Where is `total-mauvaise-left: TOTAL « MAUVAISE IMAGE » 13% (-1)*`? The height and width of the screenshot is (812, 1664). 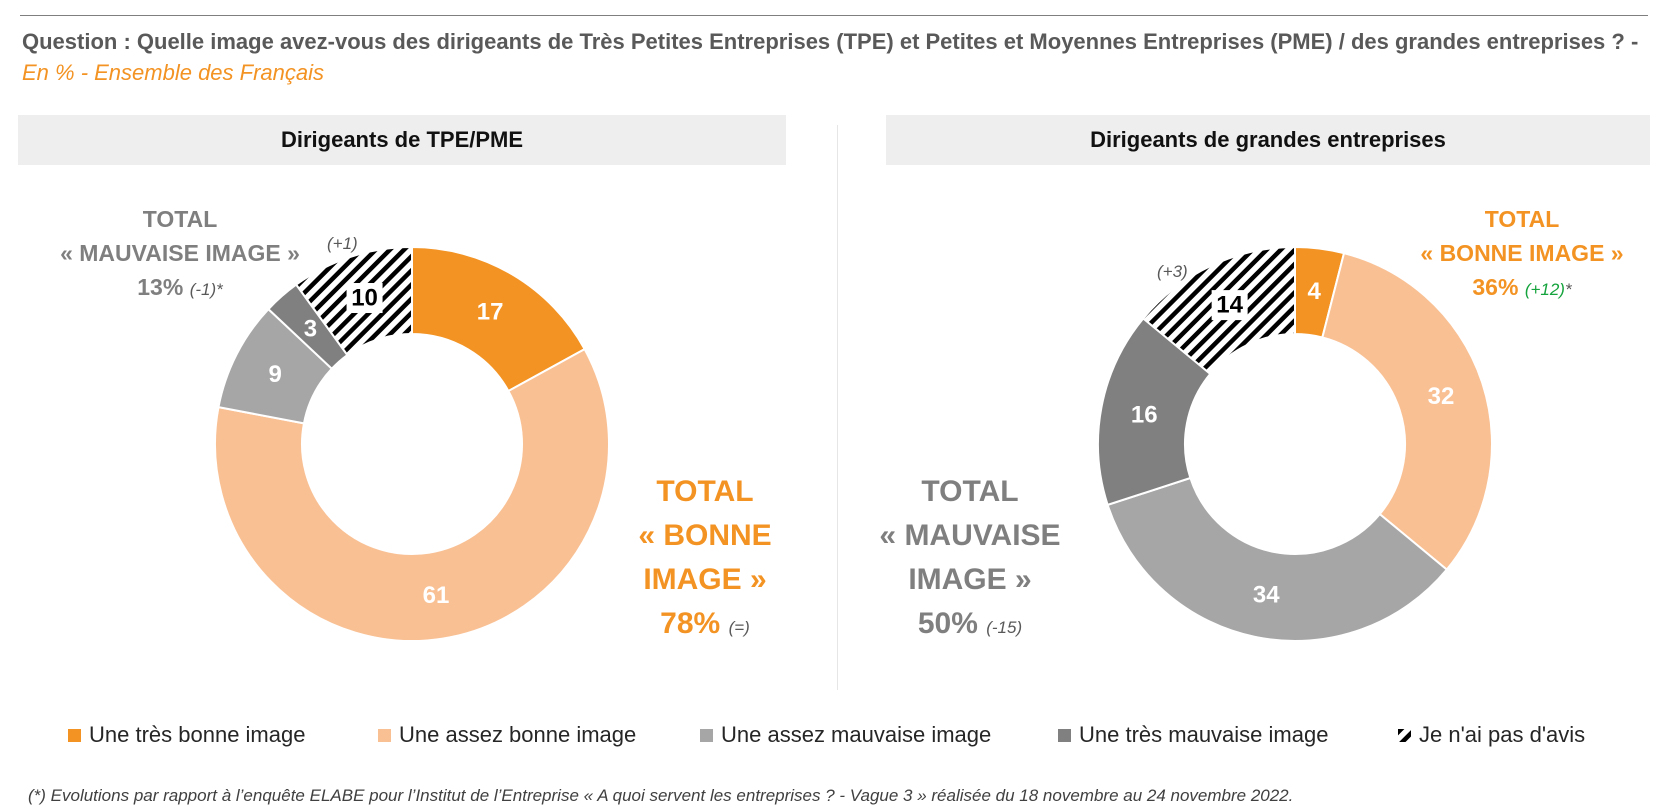
total-mauvaise-left: TOTAL « MAUVAISE IMAGE » 13% (-1)* is located at coordinates (180, 254).